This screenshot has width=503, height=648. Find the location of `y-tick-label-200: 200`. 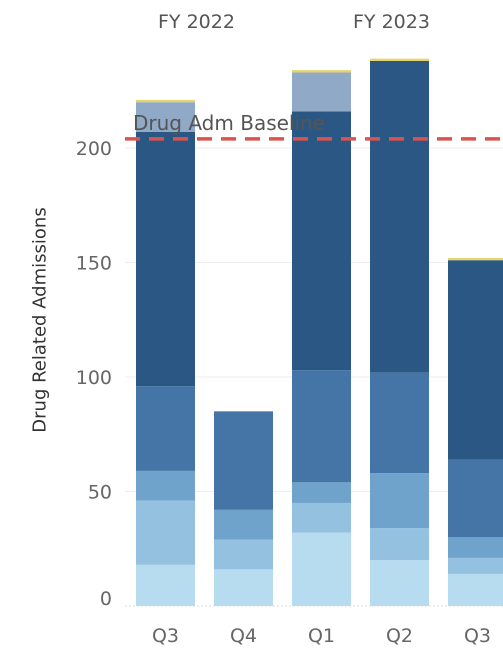

y-tick-label-200: 200 is located at coordinates (94, 149).